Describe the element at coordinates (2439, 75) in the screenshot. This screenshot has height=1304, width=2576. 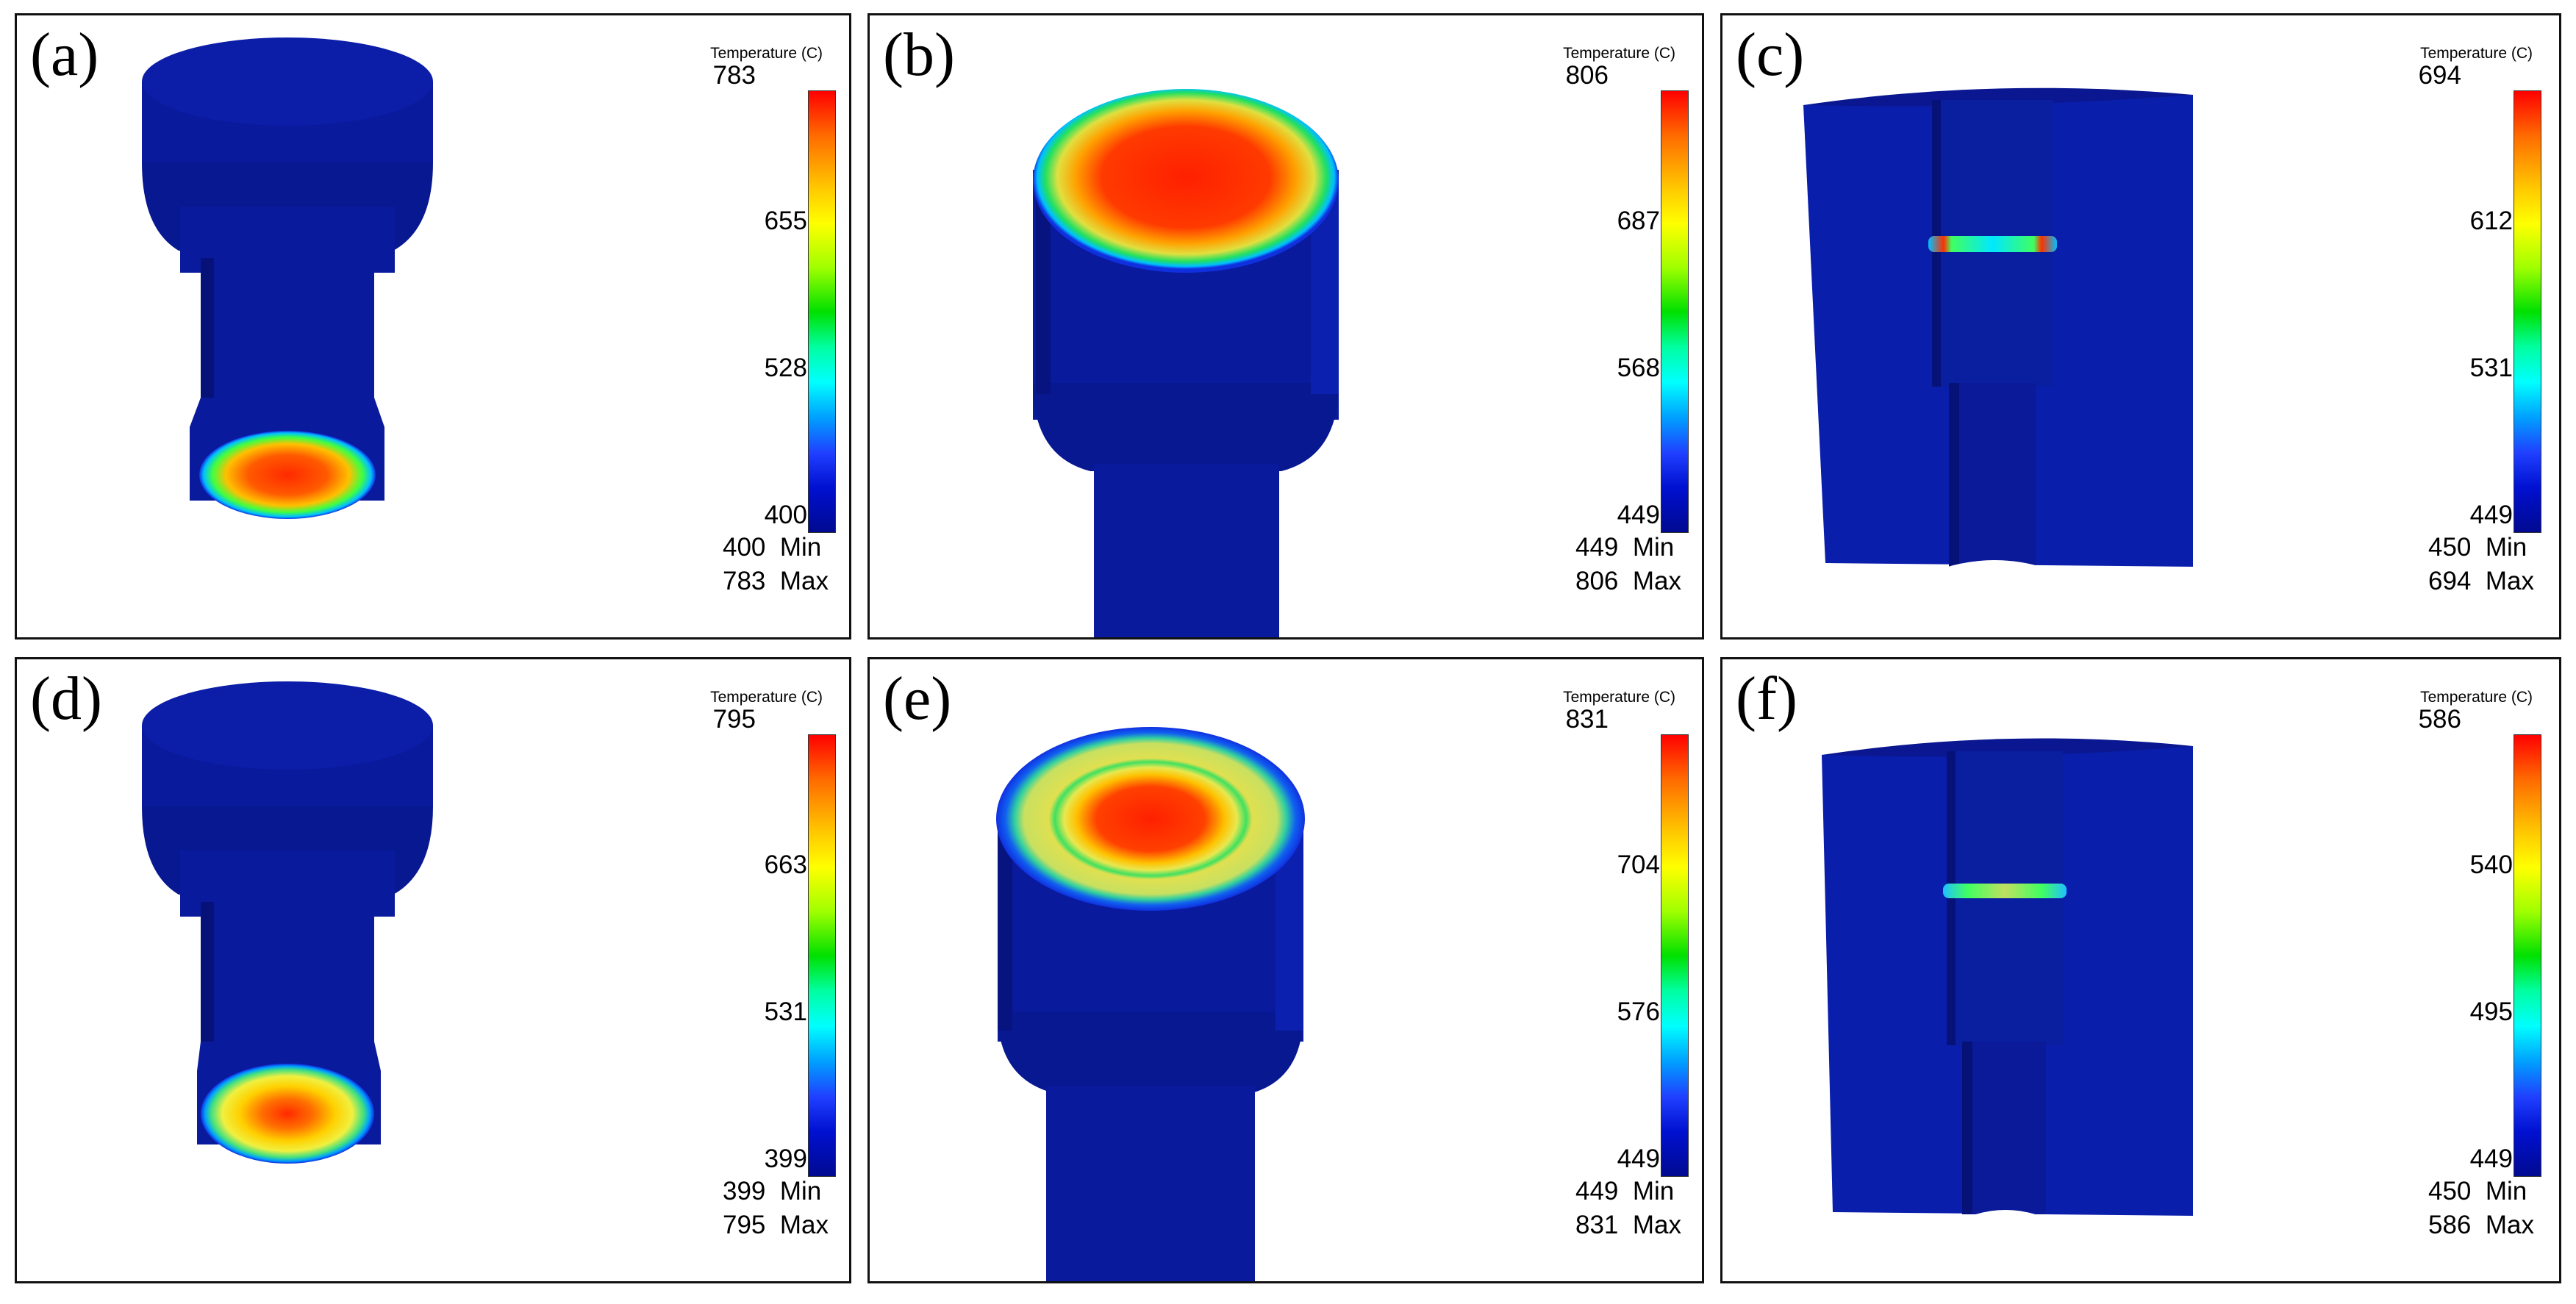
I see `legend-tick-max: 694` at that location.